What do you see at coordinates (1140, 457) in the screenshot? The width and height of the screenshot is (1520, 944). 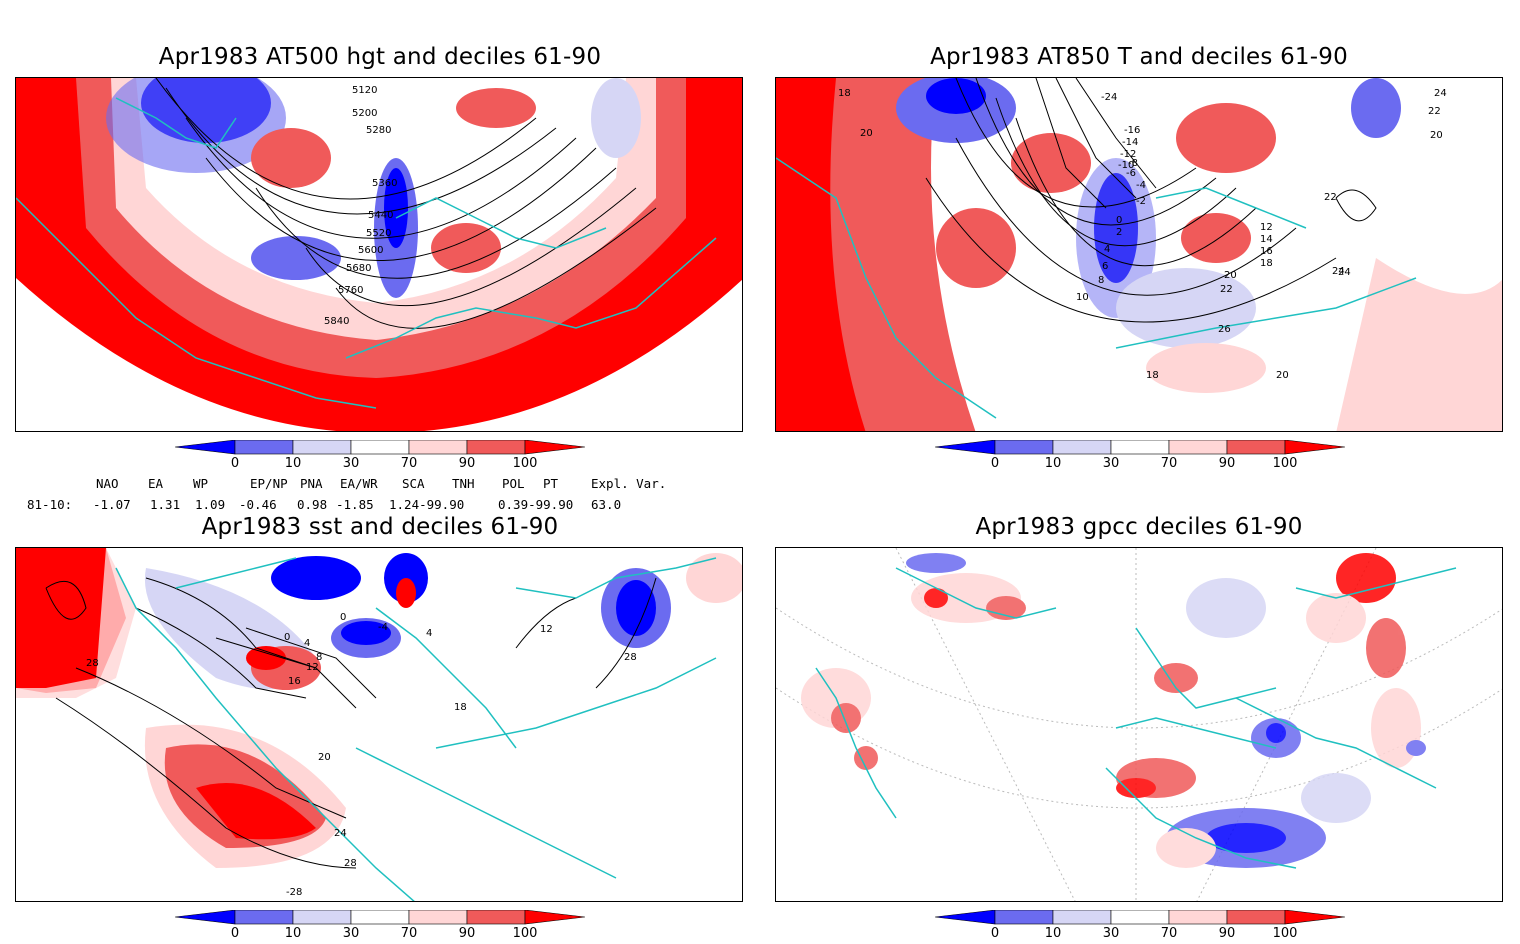 I see `colorbar-panel-2: 0 10 30 70 90 100` at bounding box center [1140, 457].